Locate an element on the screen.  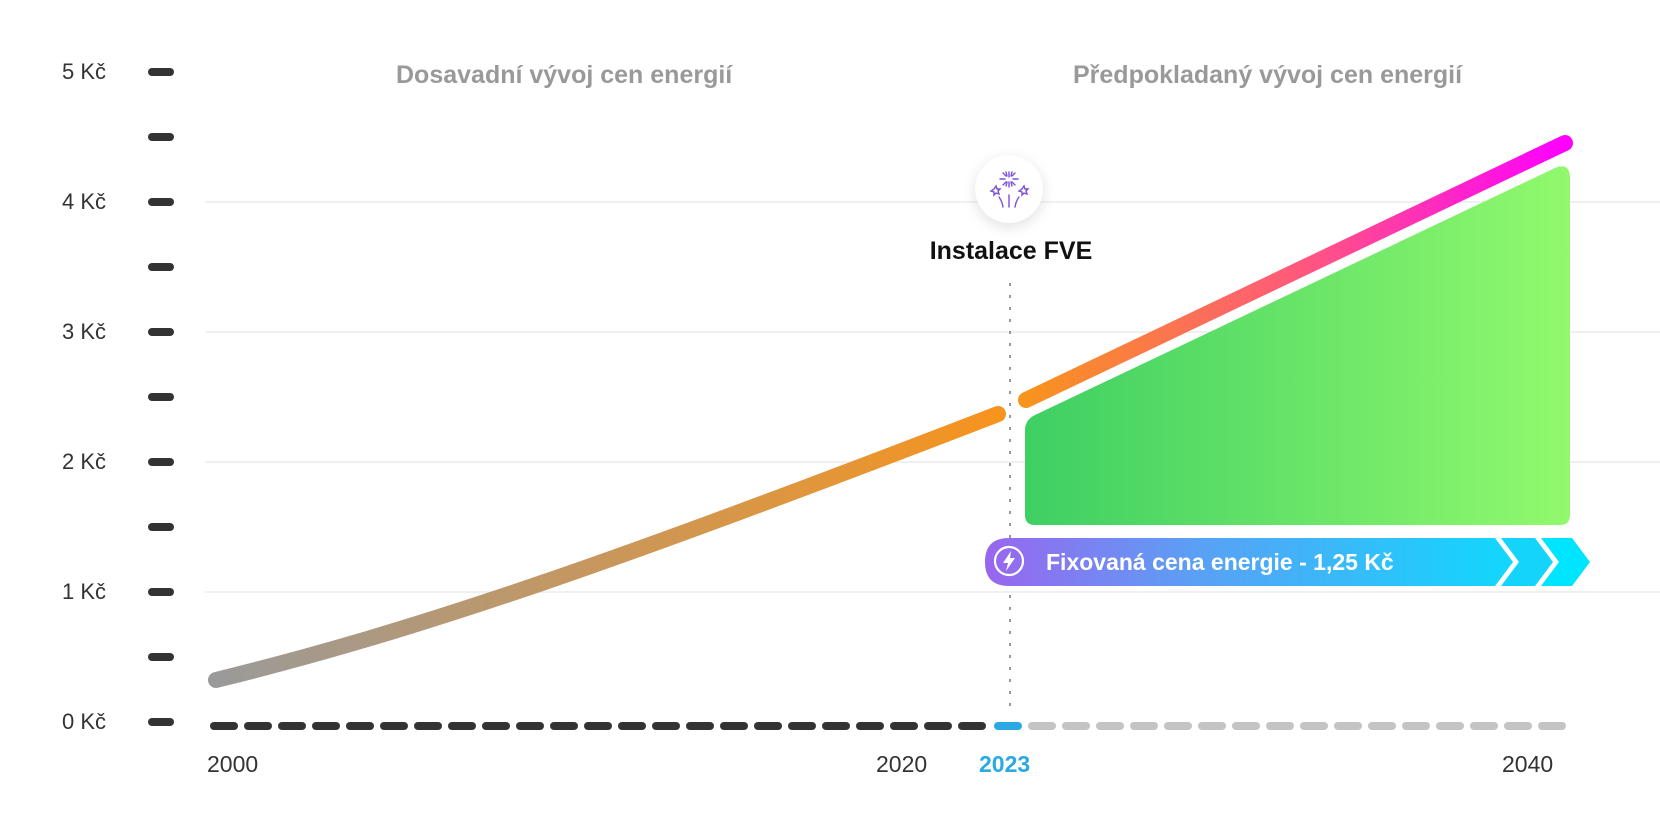
x-tick-label-2000: 2000 is located at coordinates (233, 764).